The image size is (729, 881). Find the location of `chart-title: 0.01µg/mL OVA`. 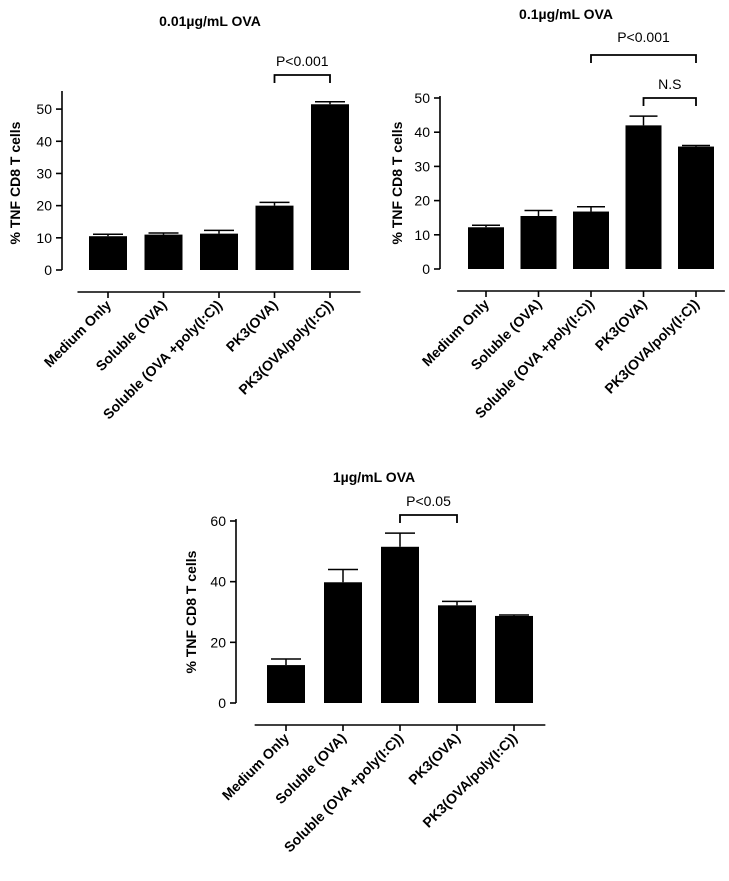

chart-title: 0.01µg/mL OVA is located at coordinates (210, 21).